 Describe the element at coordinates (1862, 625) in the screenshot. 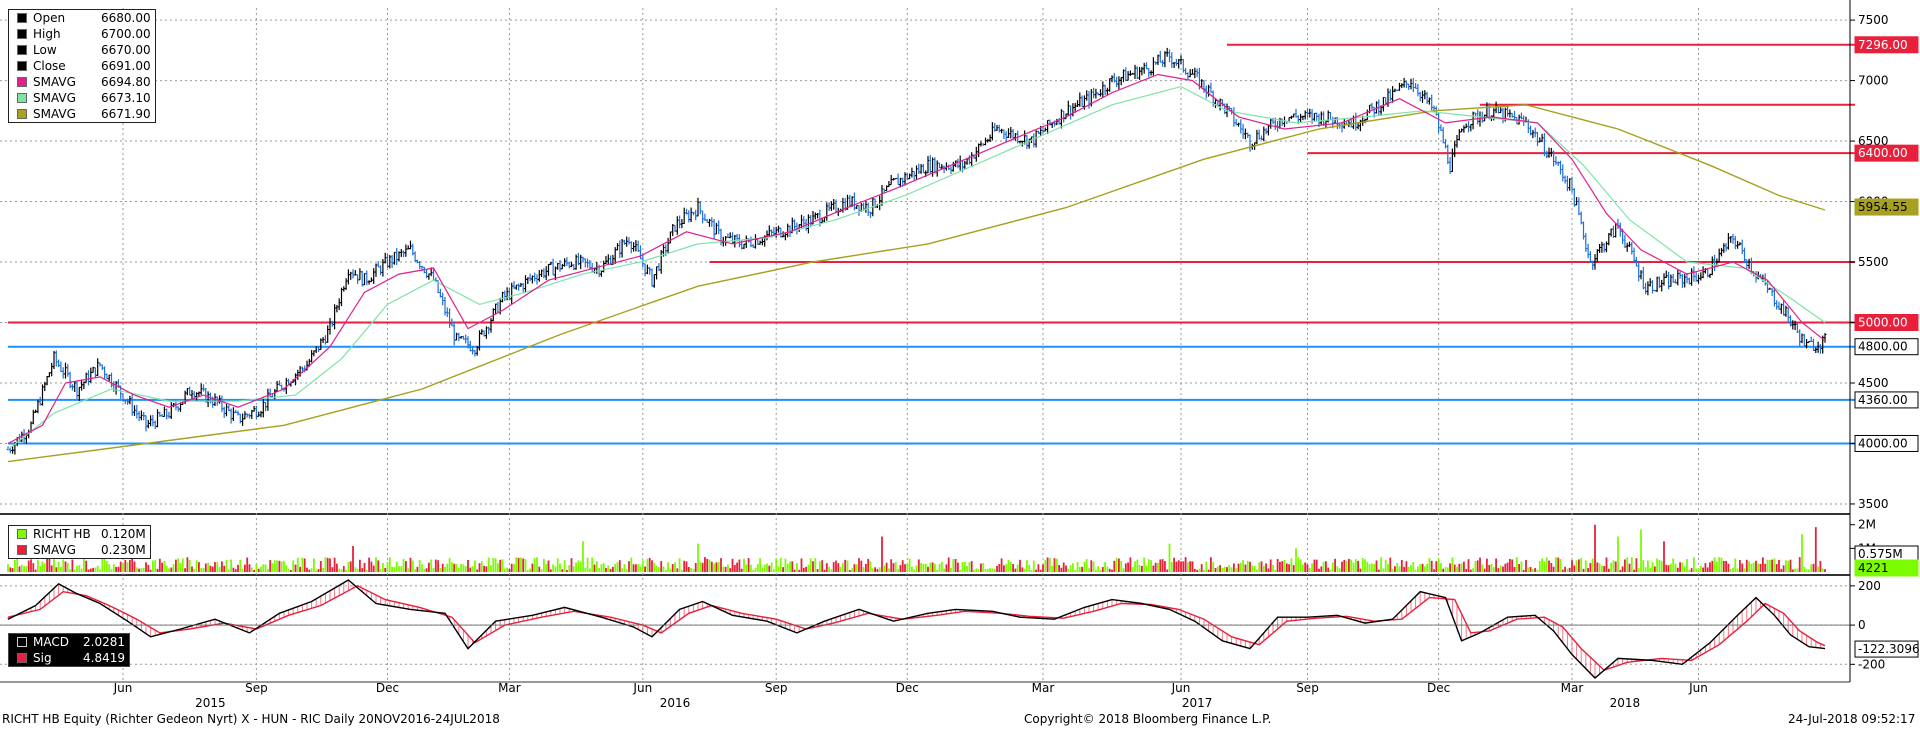

I see `macd-tick-label: 0` at that location.